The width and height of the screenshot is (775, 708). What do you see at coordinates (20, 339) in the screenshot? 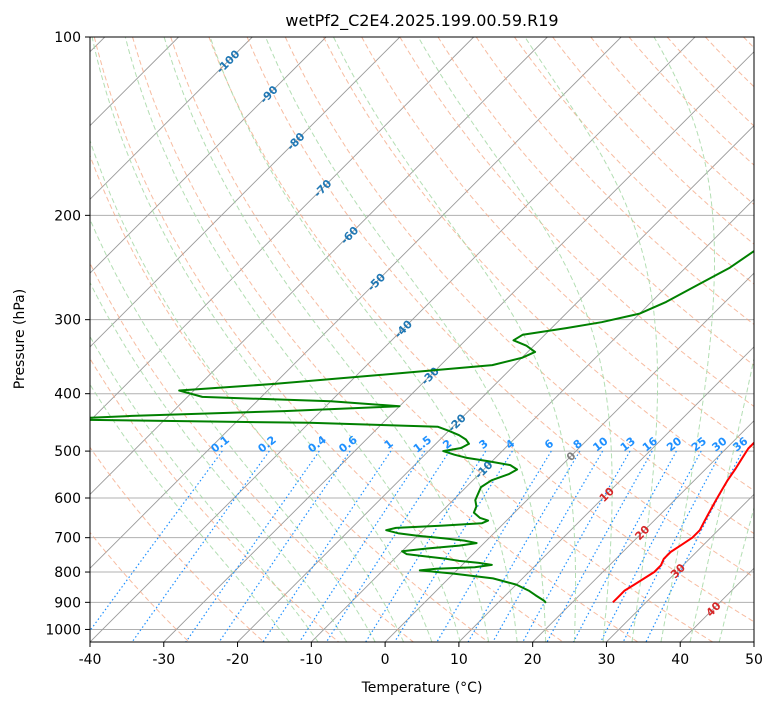
I see `y-axis-title: Pressure (hPa)` at bounding box center [20, 339].